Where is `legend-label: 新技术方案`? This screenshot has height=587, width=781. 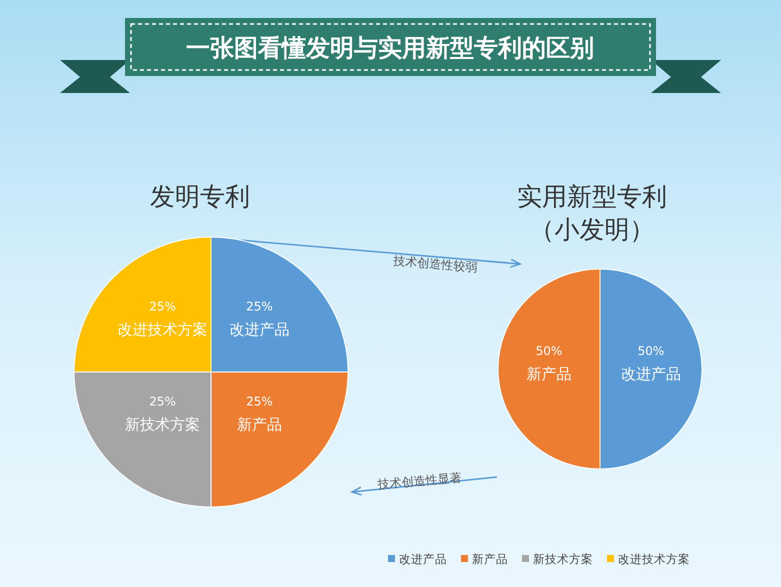
legend-label: 新技术方案 is located at coordinates (563, 559).